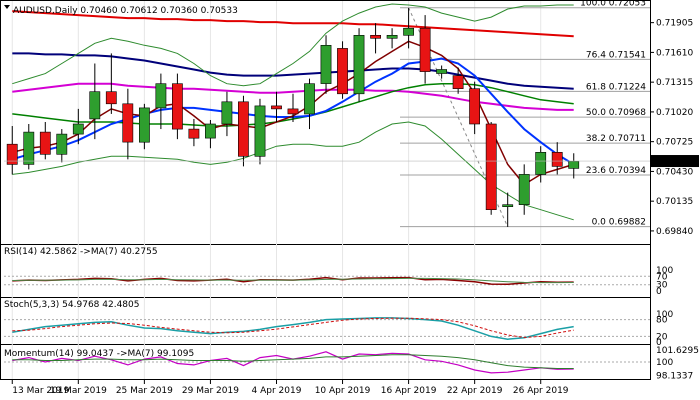 This screenshot has width=700, height=400. What do you see at coordinates (674, 113) in the screenshot?
I see `price-tick-label: 0.71020` at bounding box center [674, 113].